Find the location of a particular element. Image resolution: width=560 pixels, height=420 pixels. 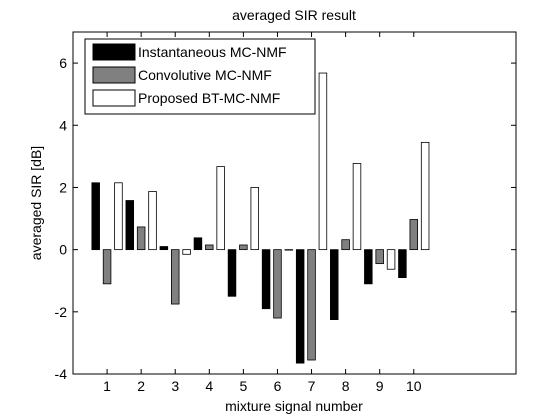

legend-label-2: Convolutive MC-NMF is located at coordinates (205, 75).